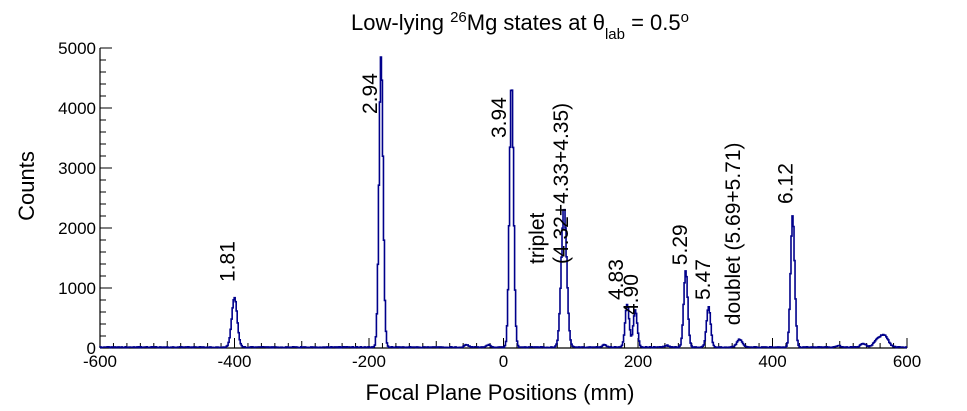  I want to click on peak-label-line: 5.47, so click(703, 279).